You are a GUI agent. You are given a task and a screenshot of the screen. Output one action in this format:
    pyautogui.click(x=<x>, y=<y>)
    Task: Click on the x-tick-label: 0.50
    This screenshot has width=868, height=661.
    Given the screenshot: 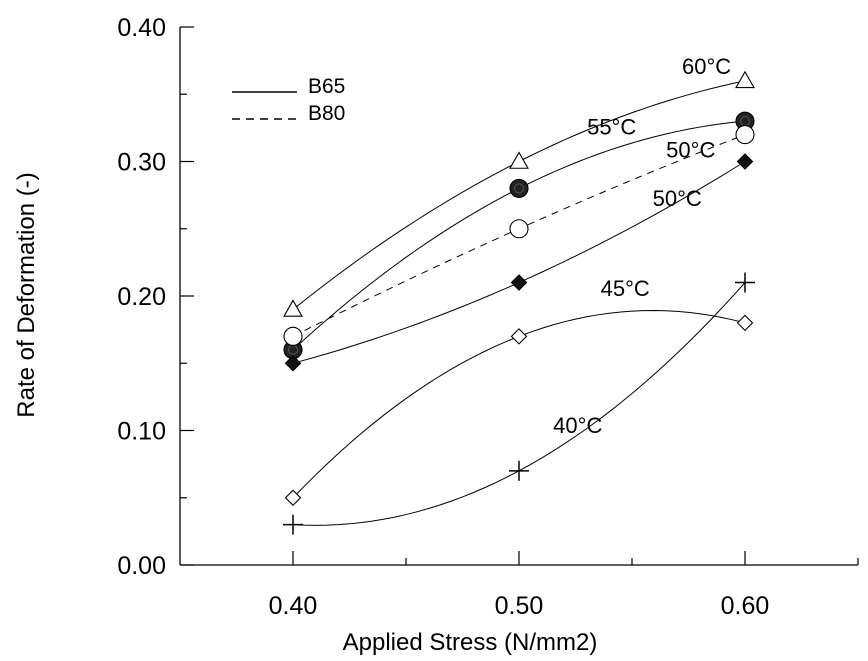 What is the action you would take?
    pyautogui.click(x=519, y=606)
    